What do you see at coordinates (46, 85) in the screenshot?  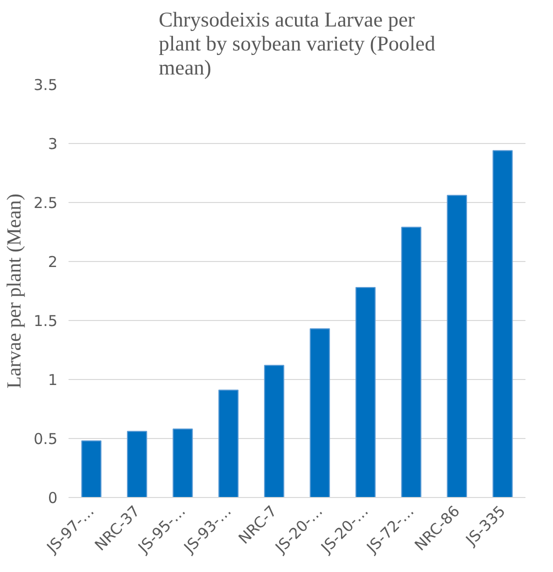 I see `y-tick-label: 3.5` at bounding box center [46, 85].